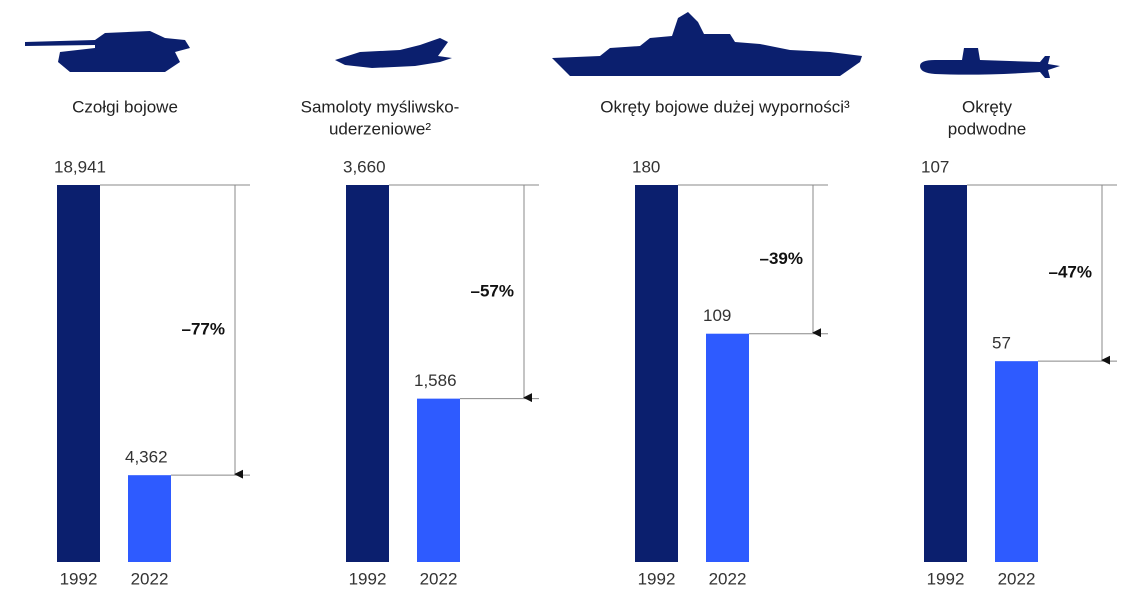 This screenshot has width=1128, height=590. What do you see at coordinates (380, 128) in the screenshot?
I see `panel-title: uderzeniowe²` at bounding box center [380, 128].